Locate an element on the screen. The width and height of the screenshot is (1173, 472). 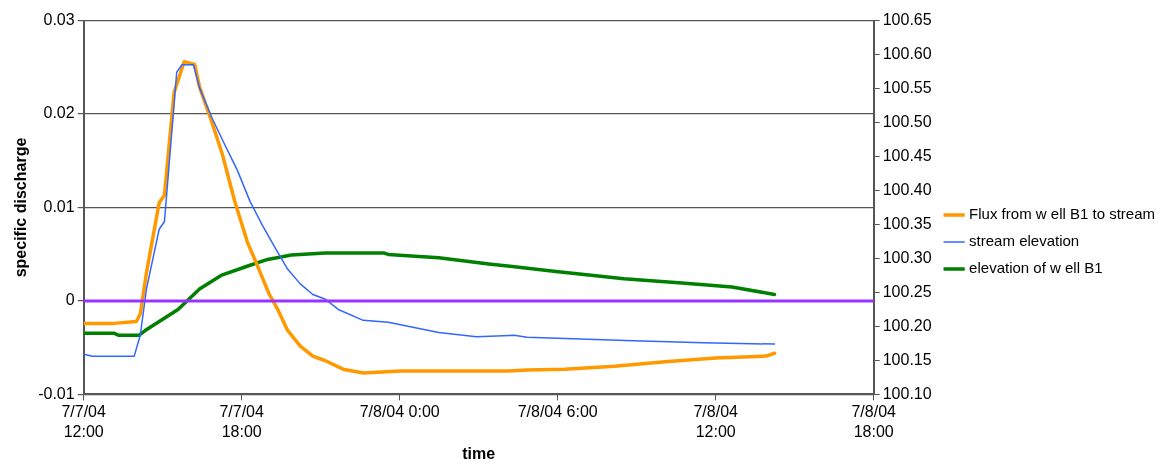
x-tick-label: 7/8/04 18:00 is located at coordinates (874, 421).